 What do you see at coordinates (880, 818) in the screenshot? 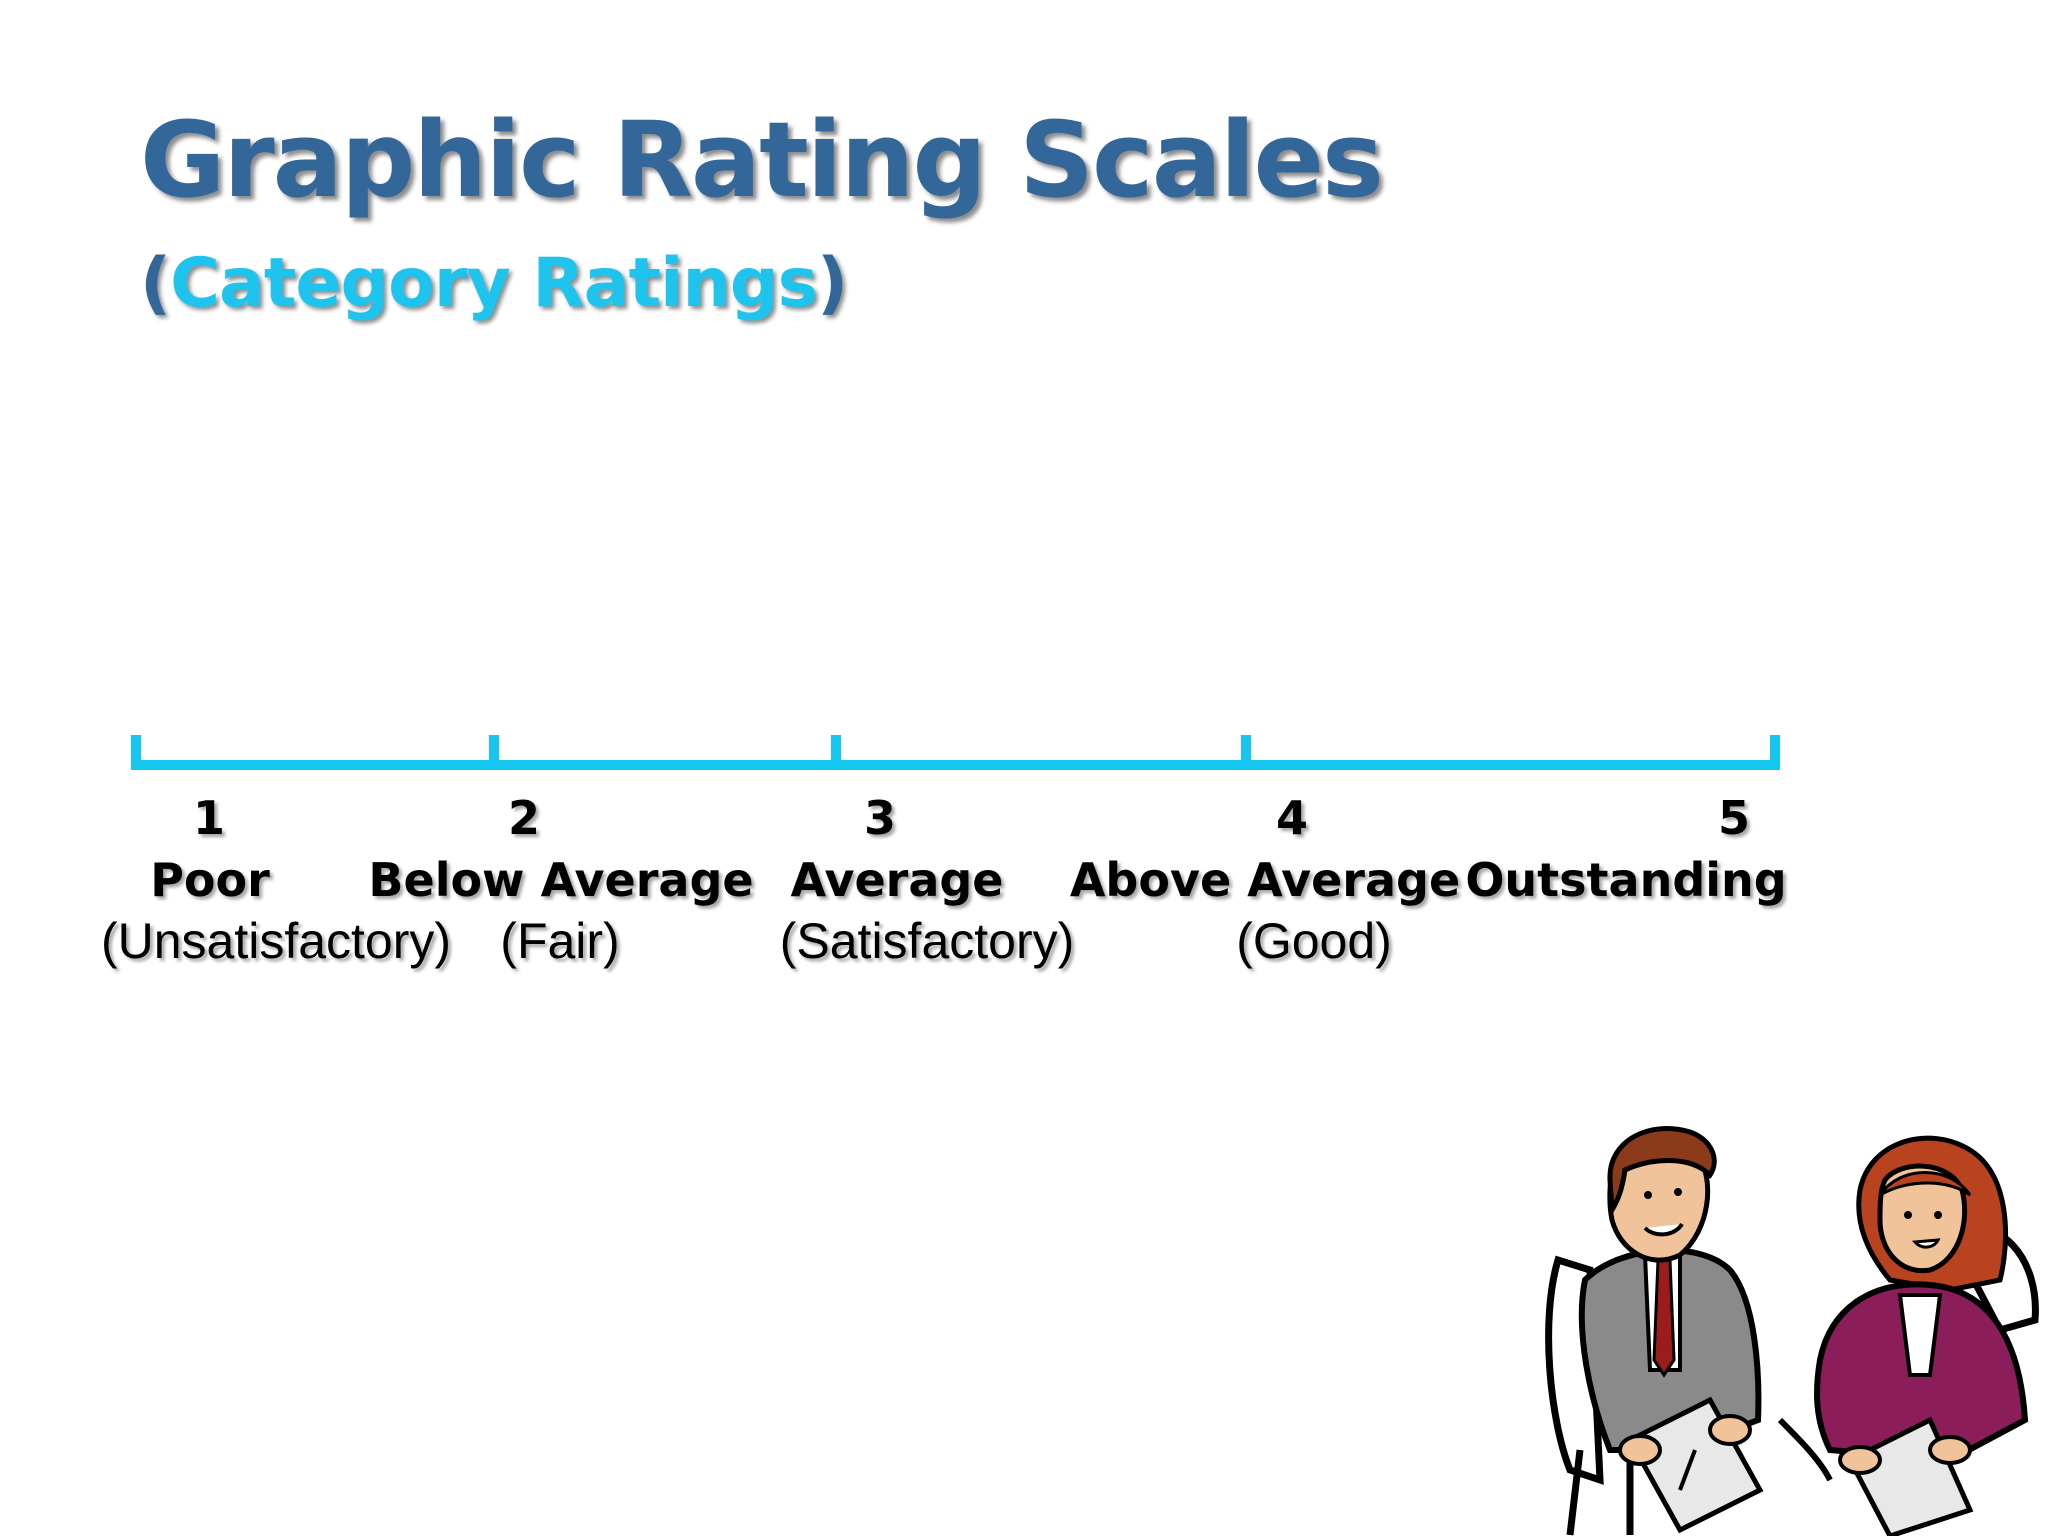
I see `scale-number-3: 3` at bounding box center [880, 818].